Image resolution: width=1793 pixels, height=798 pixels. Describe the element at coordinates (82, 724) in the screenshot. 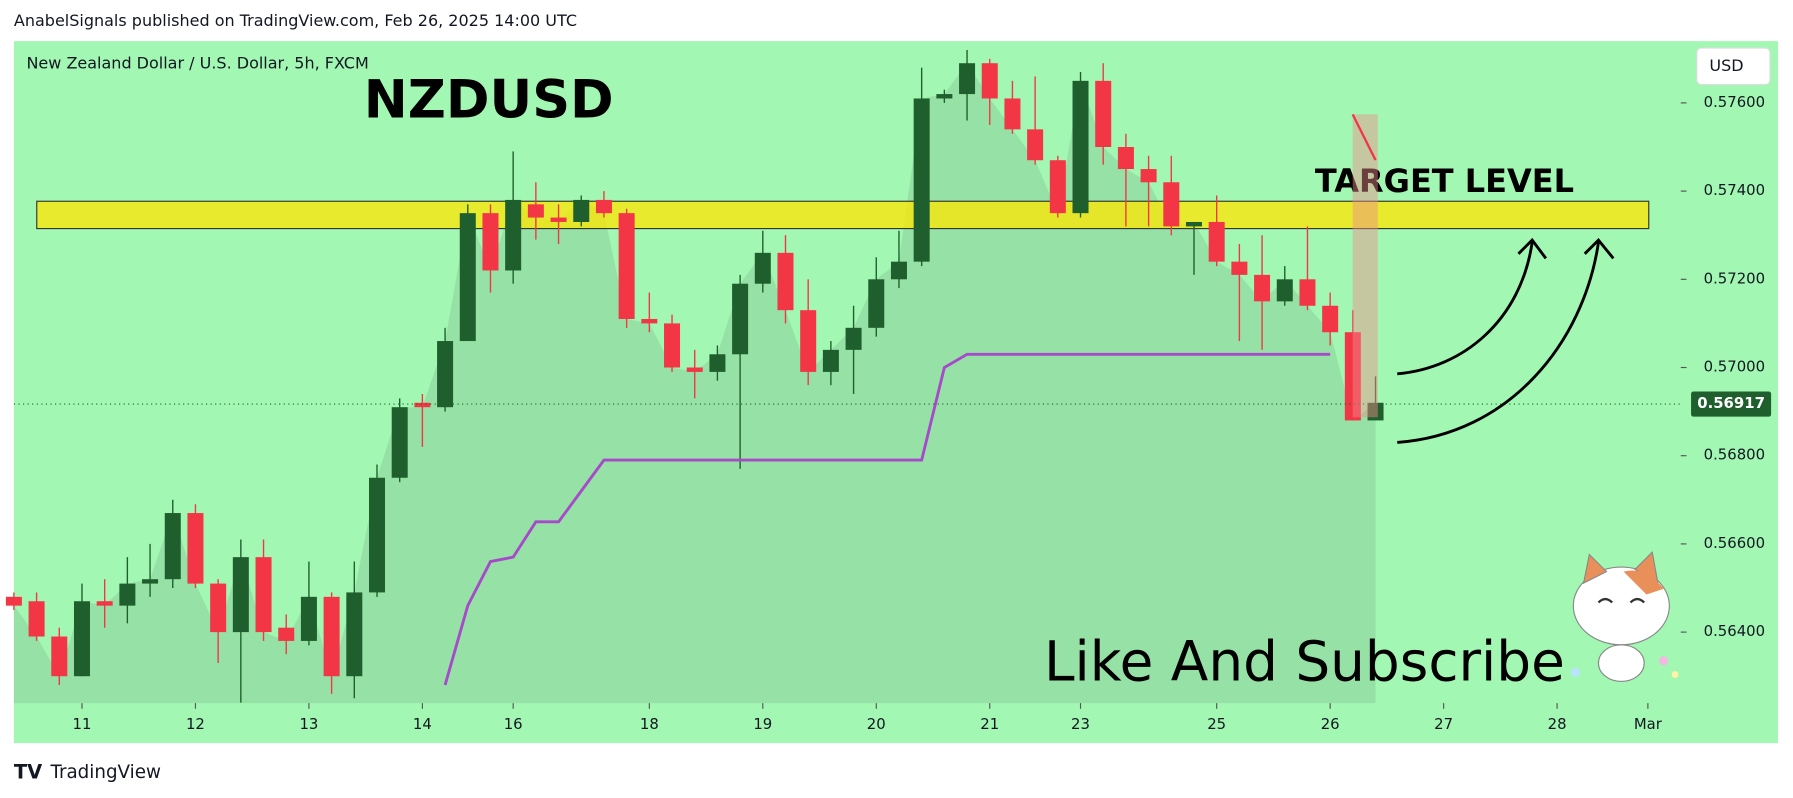

I see `x-tick-label: 11` at that location.